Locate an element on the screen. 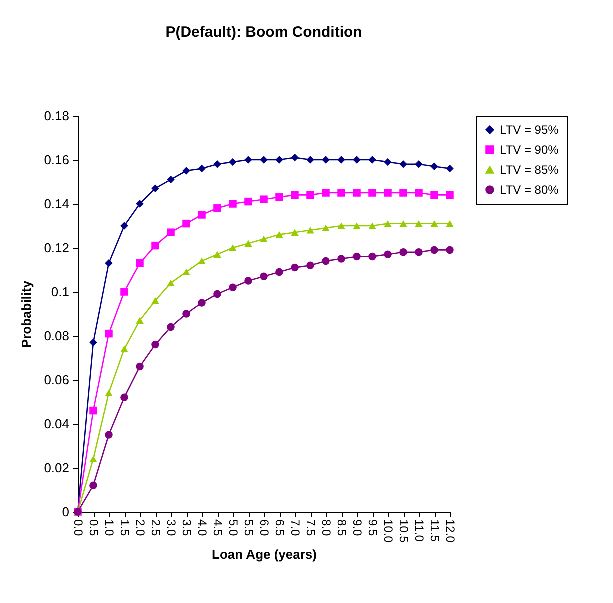 Image resolution: width=613 pixels, height=603 pixels. x-tick-label: 3.5 is located at coordinates (187, 528).